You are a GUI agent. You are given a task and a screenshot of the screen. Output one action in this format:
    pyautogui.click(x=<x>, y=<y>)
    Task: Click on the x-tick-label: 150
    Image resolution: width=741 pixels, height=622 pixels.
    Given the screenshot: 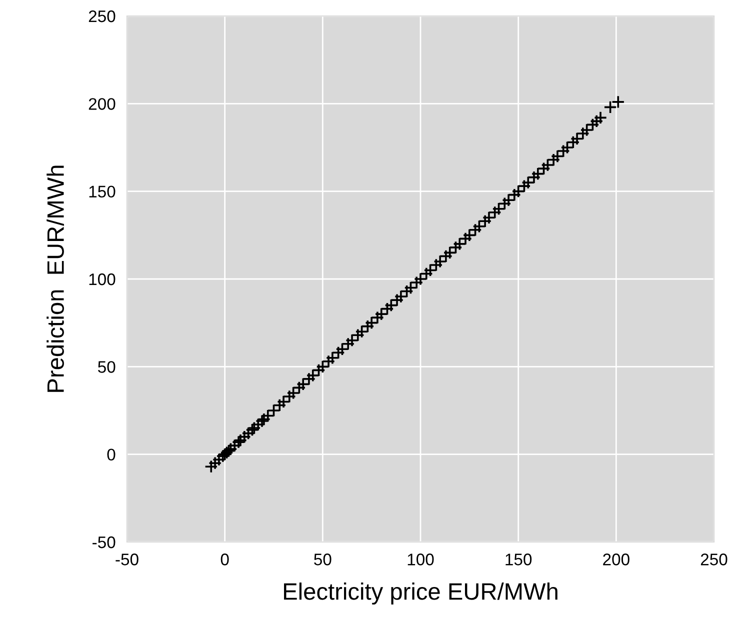 What is the action you would take?
    pyautogui.click(x=519, y=560)
    